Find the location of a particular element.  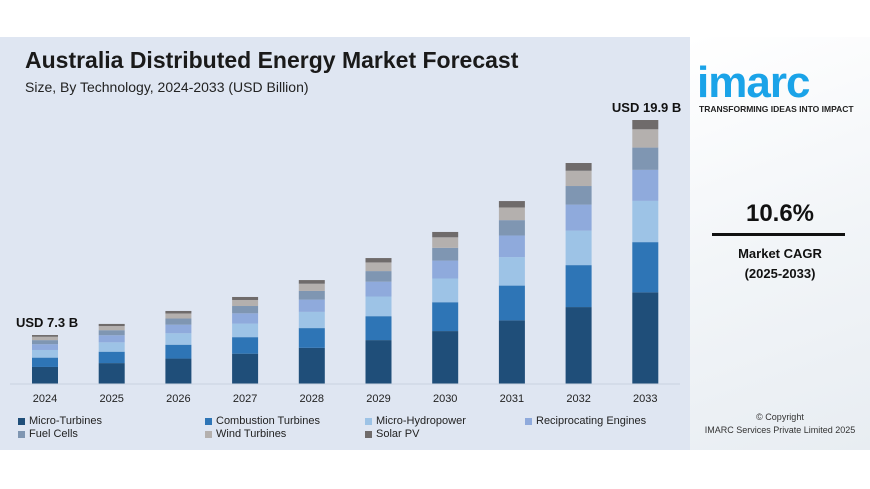

bar-segment-micro-hydropower-2029 is located at coordinates (378, 306).